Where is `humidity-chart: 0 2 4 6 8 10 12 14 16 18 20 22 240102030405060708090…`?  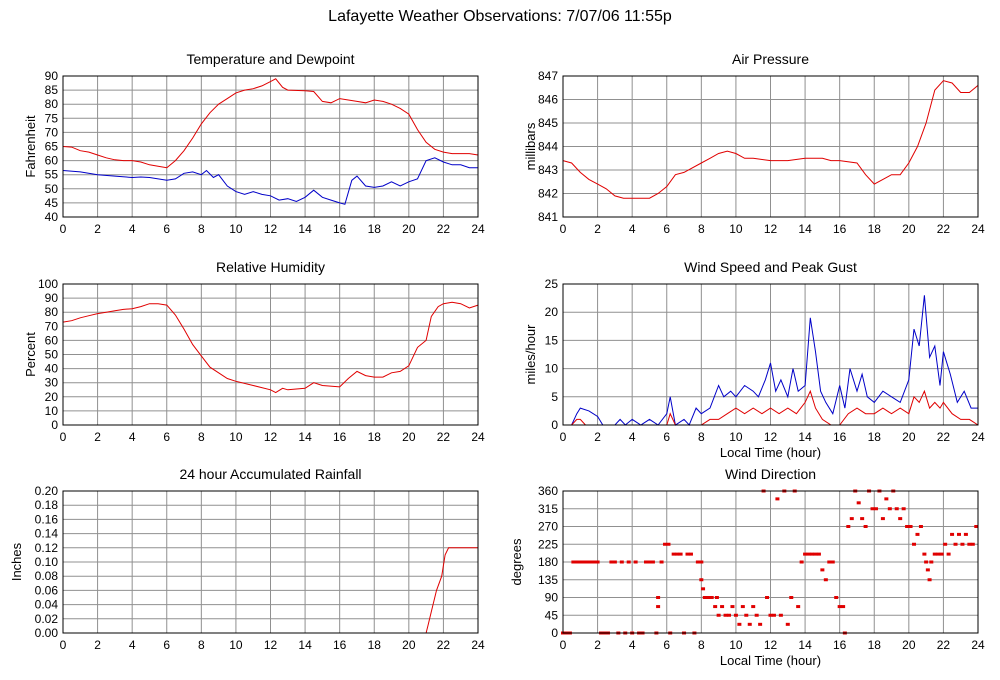
humidity-chart: 0 2 4 6 8 10 12 14 16 18 20 22 240102030405060708090… is located at coordinates (254, 351).